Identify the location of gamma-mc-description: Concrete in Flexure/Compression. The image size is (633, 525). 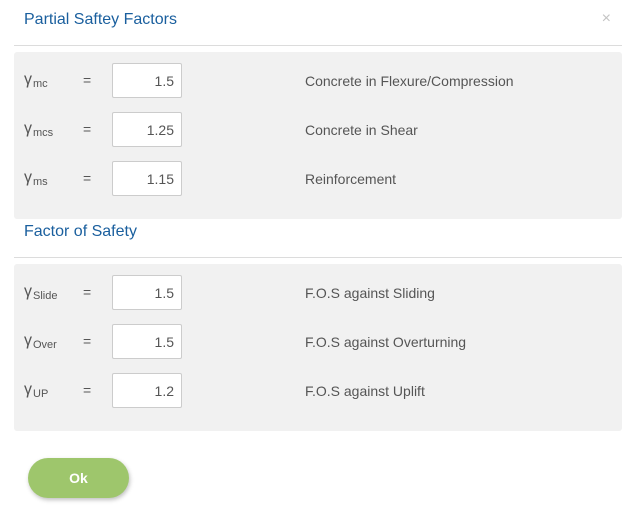
(409, 81).